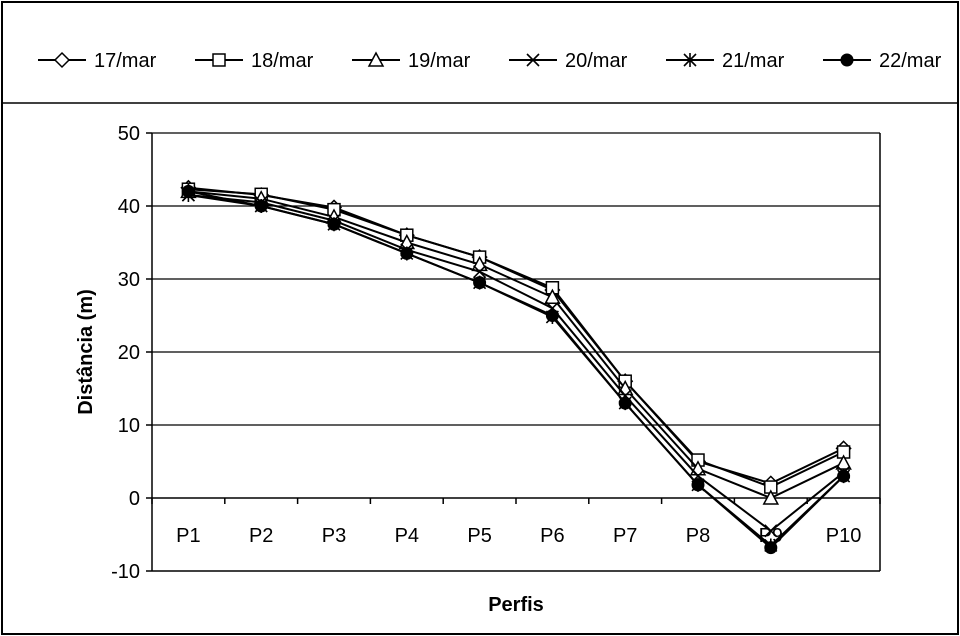  What do you see at coordinates (698, 536) in the screenshot?
I see `x-tick-label: P8` at bounding box center [698, 536].